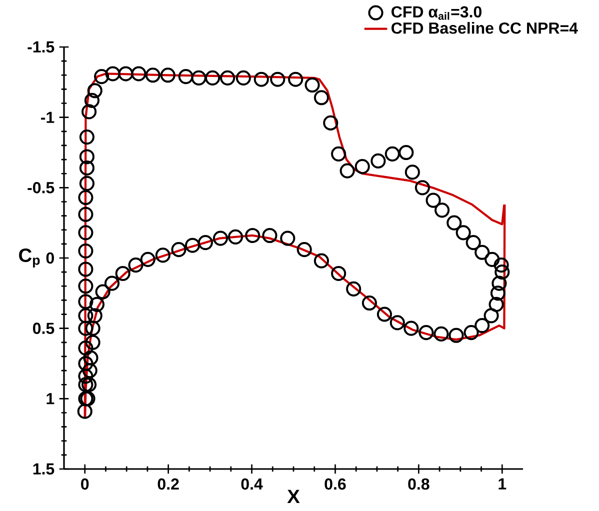 This screenshot has width=599, height=511. What do you see at coordinates (168, 484) in the screenshot?
I see `x-tick-label: 0.2` at bounding box center [168, 484].